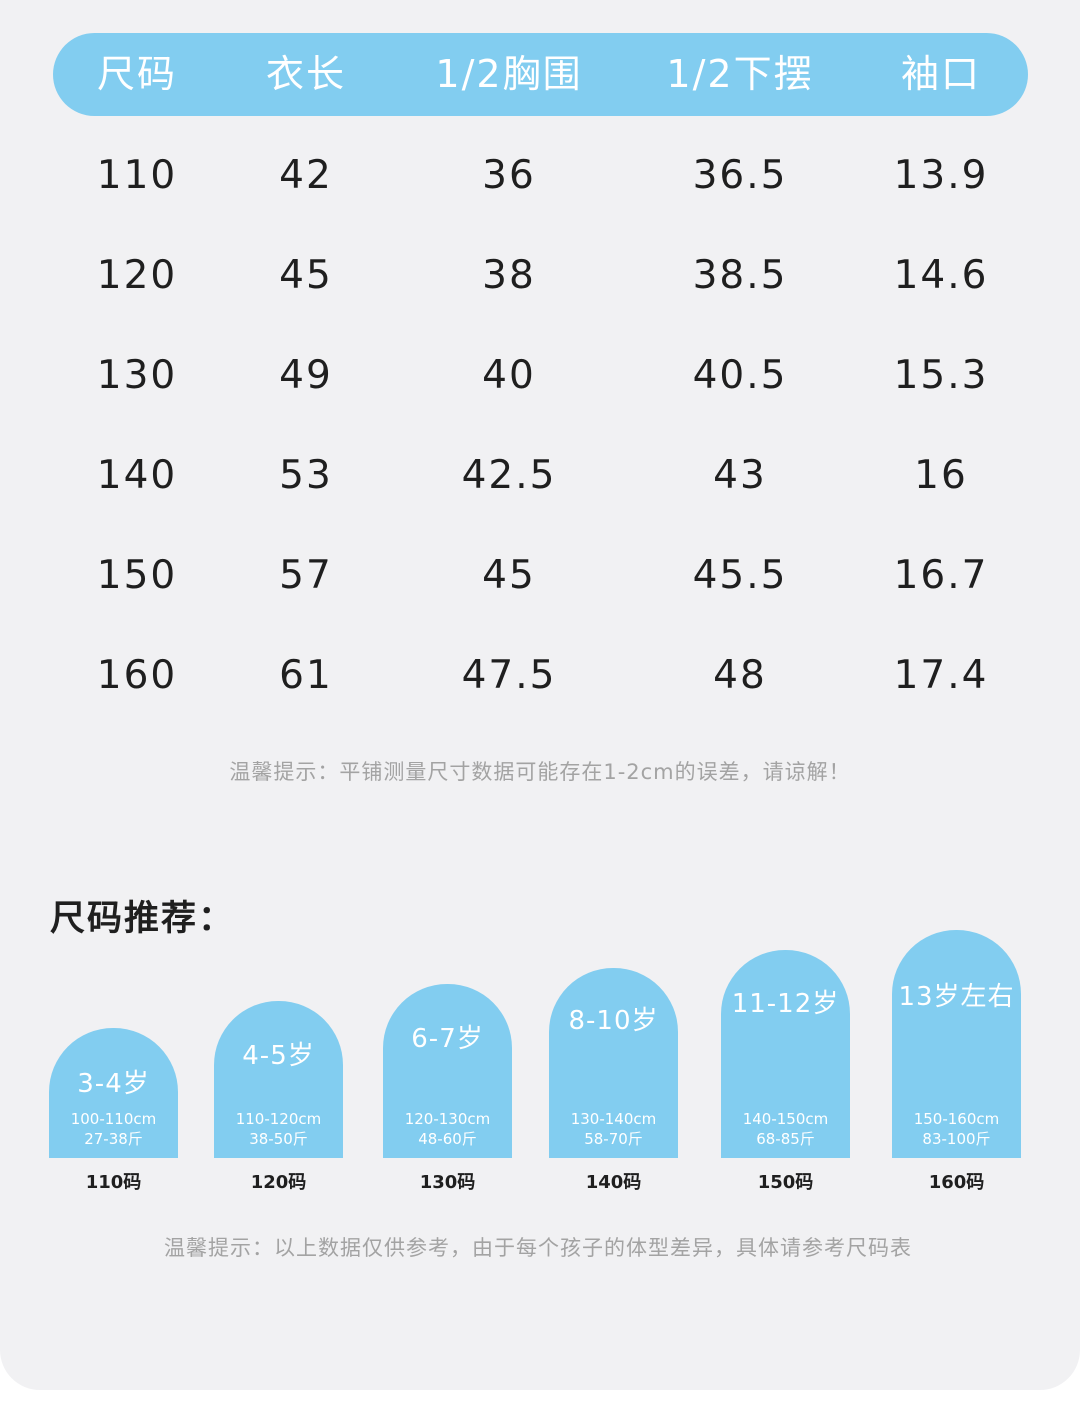 The image size is (1080, 1426). What do you see at coordinates (941, 475) in the screenshot?
I see `cell-cuff: 16` at bounding box center [941, 475].